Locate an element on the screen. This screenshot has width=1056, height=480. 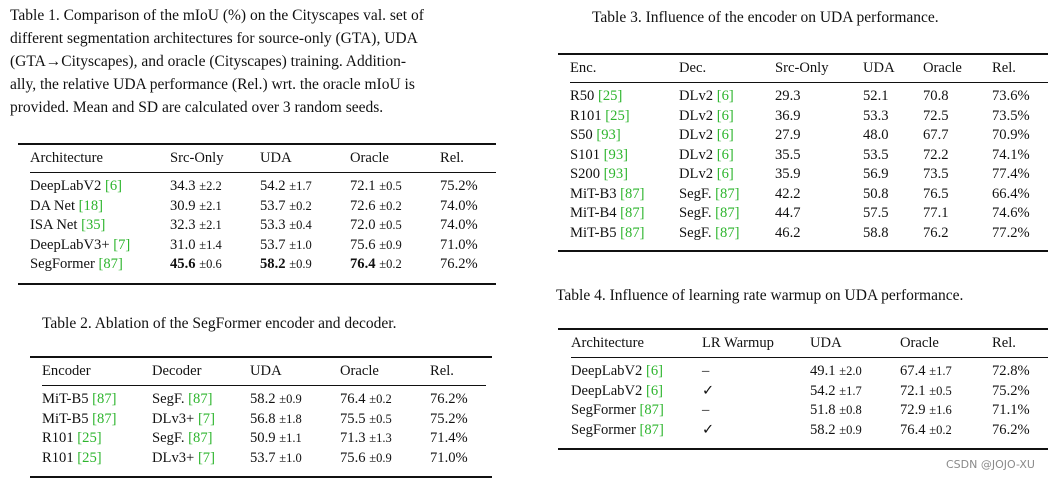
rel-value: 66.4% is located at coordinates (1011, 193).